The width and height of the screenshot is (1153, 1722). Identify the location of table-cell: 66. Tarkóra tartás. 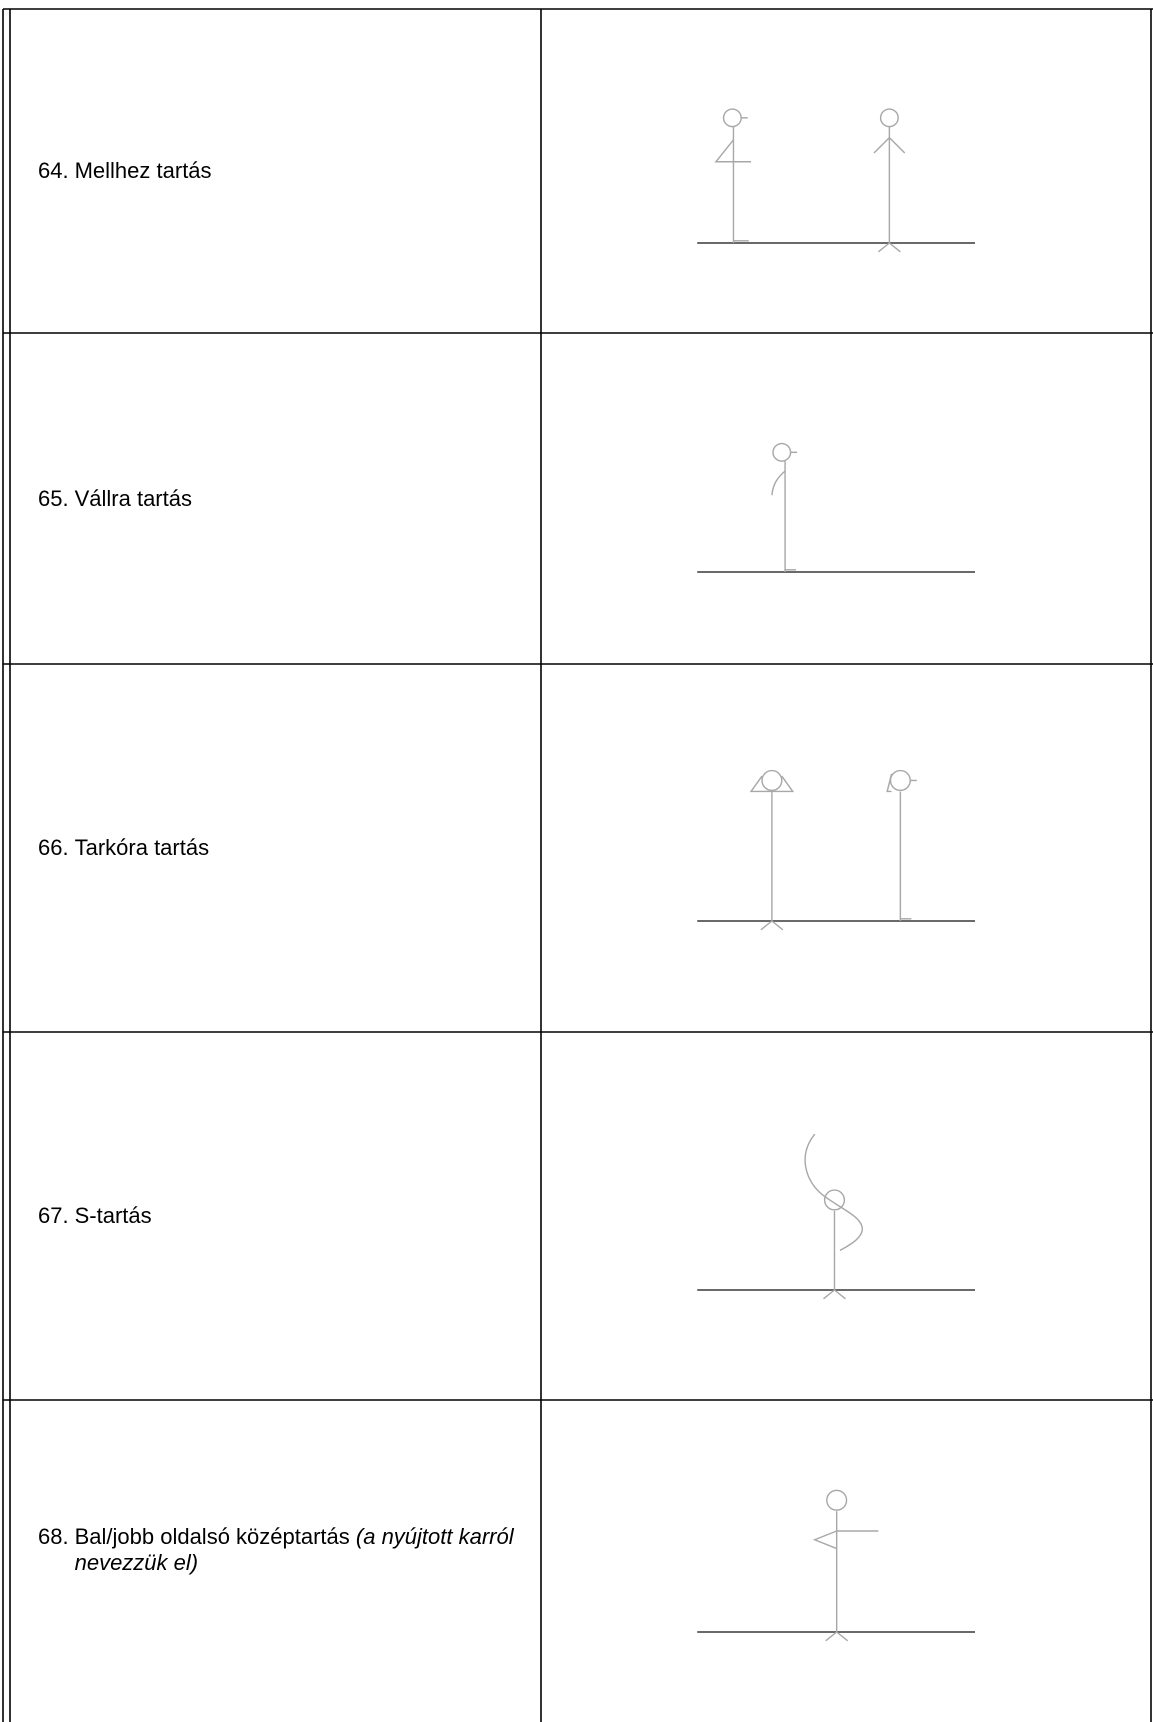
(278, 848).